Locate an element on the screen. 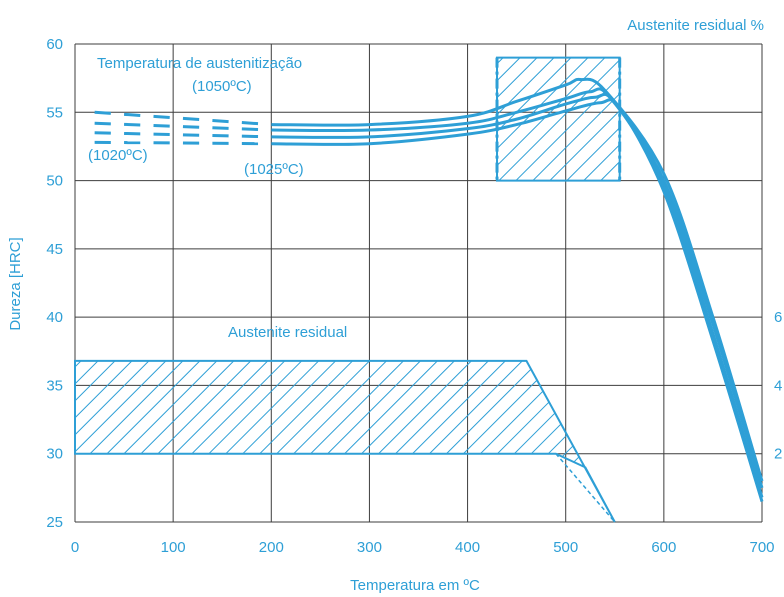 The width and height of the screenshot is (784, 597). y2-tick-label-6: 6 is located at coordinates (778, 317).